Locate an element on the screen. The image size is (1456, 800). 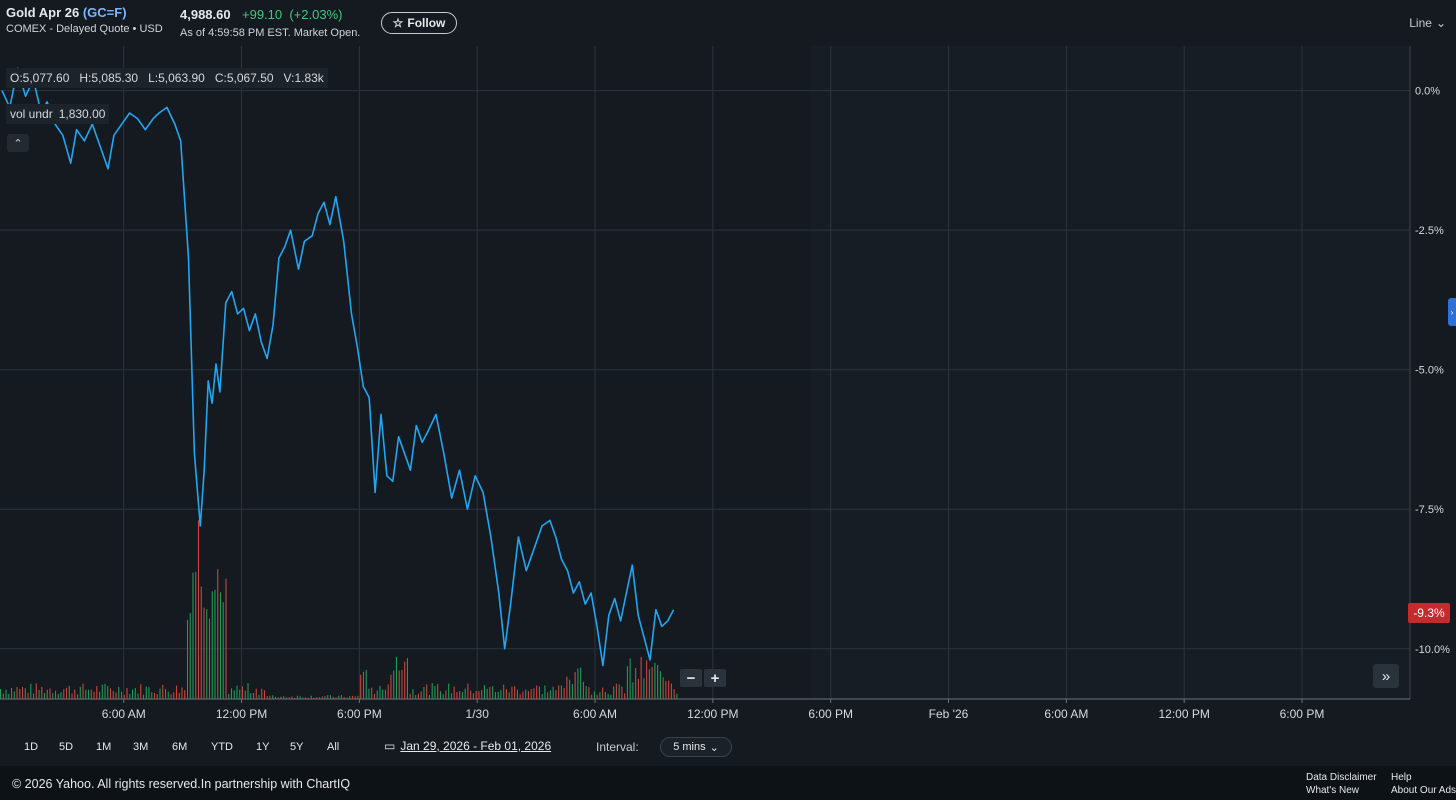
chevron-up-icon: ⌃ is located at coordinates (18, 143).